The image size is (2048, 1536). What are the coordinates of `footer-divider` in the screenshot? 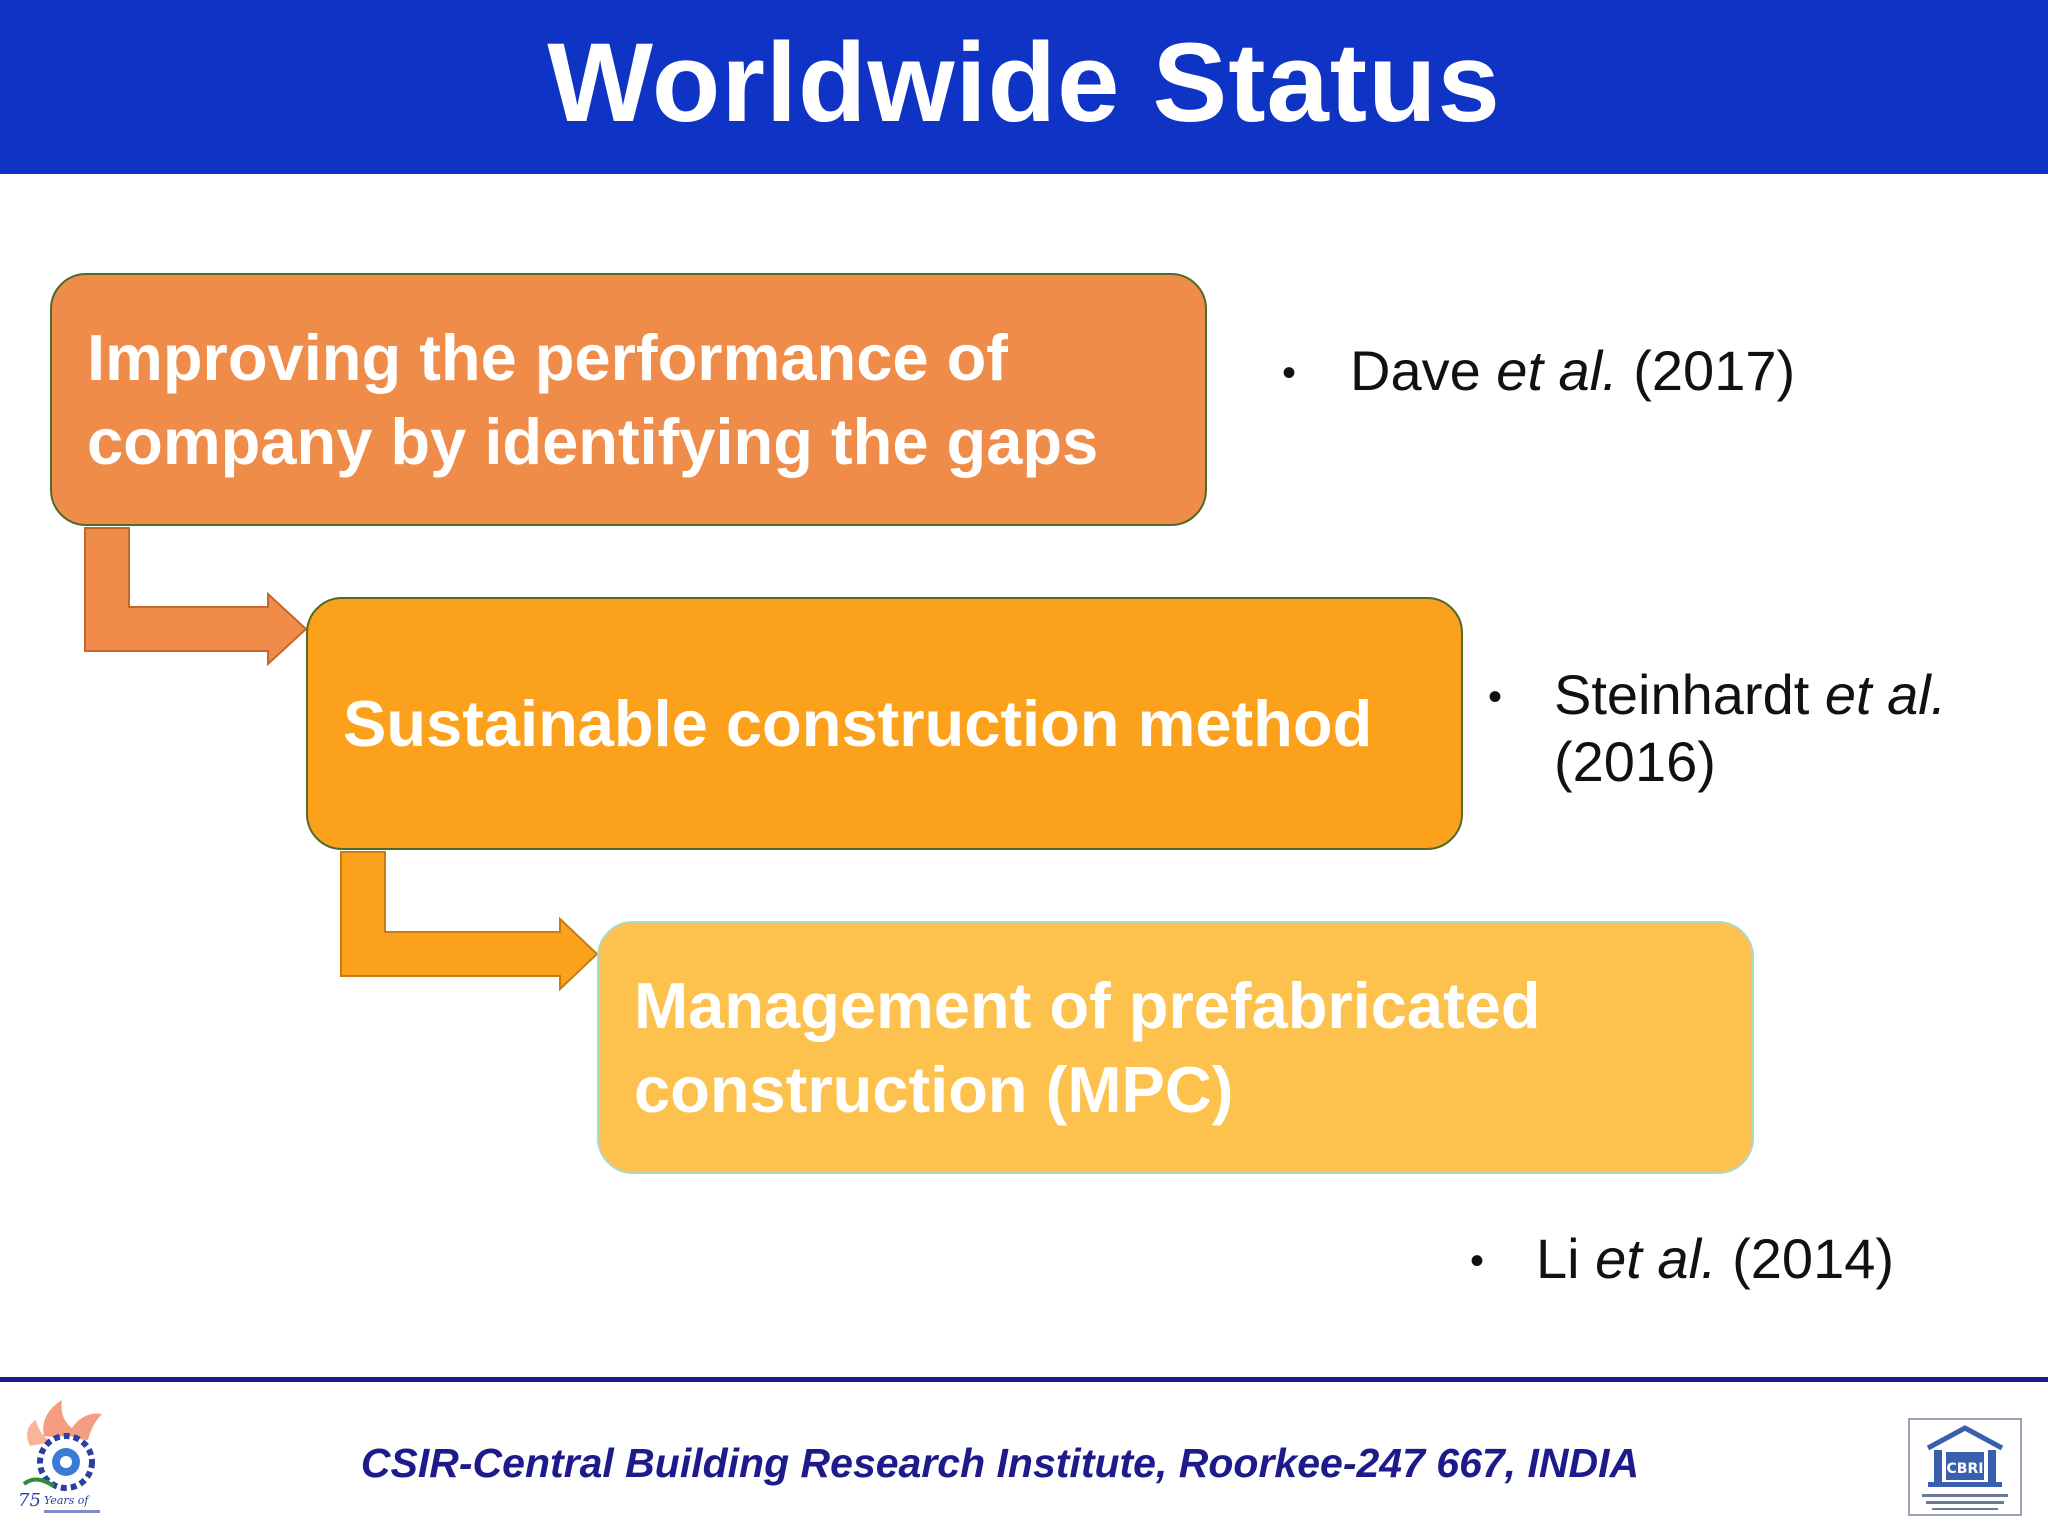 It's located at (1024, 1379).